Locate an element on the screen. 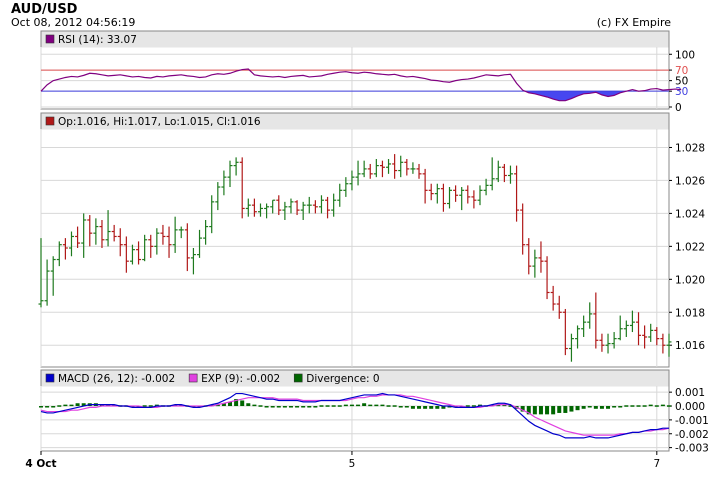 The image size is (710, 491). y-tick-label: -0.001 is located at coordinates (692, 421).